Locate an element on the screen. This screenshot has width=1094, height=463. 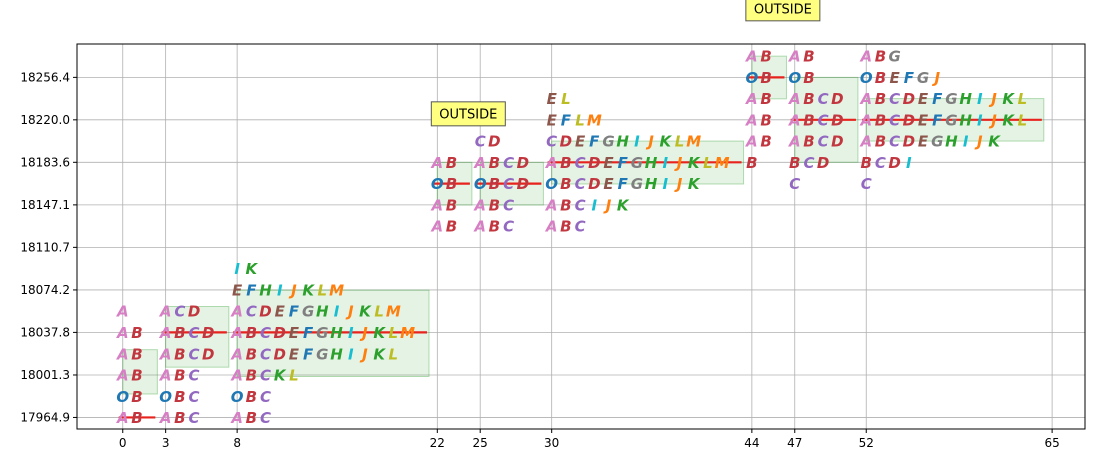
value-area-box is located at coordinates (197, 337).